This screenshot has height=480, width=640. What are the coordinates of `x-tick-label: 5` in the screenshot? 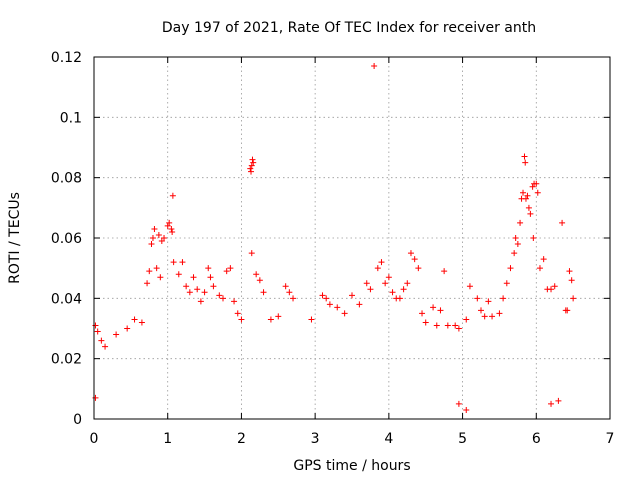 It's located at (462, 439).